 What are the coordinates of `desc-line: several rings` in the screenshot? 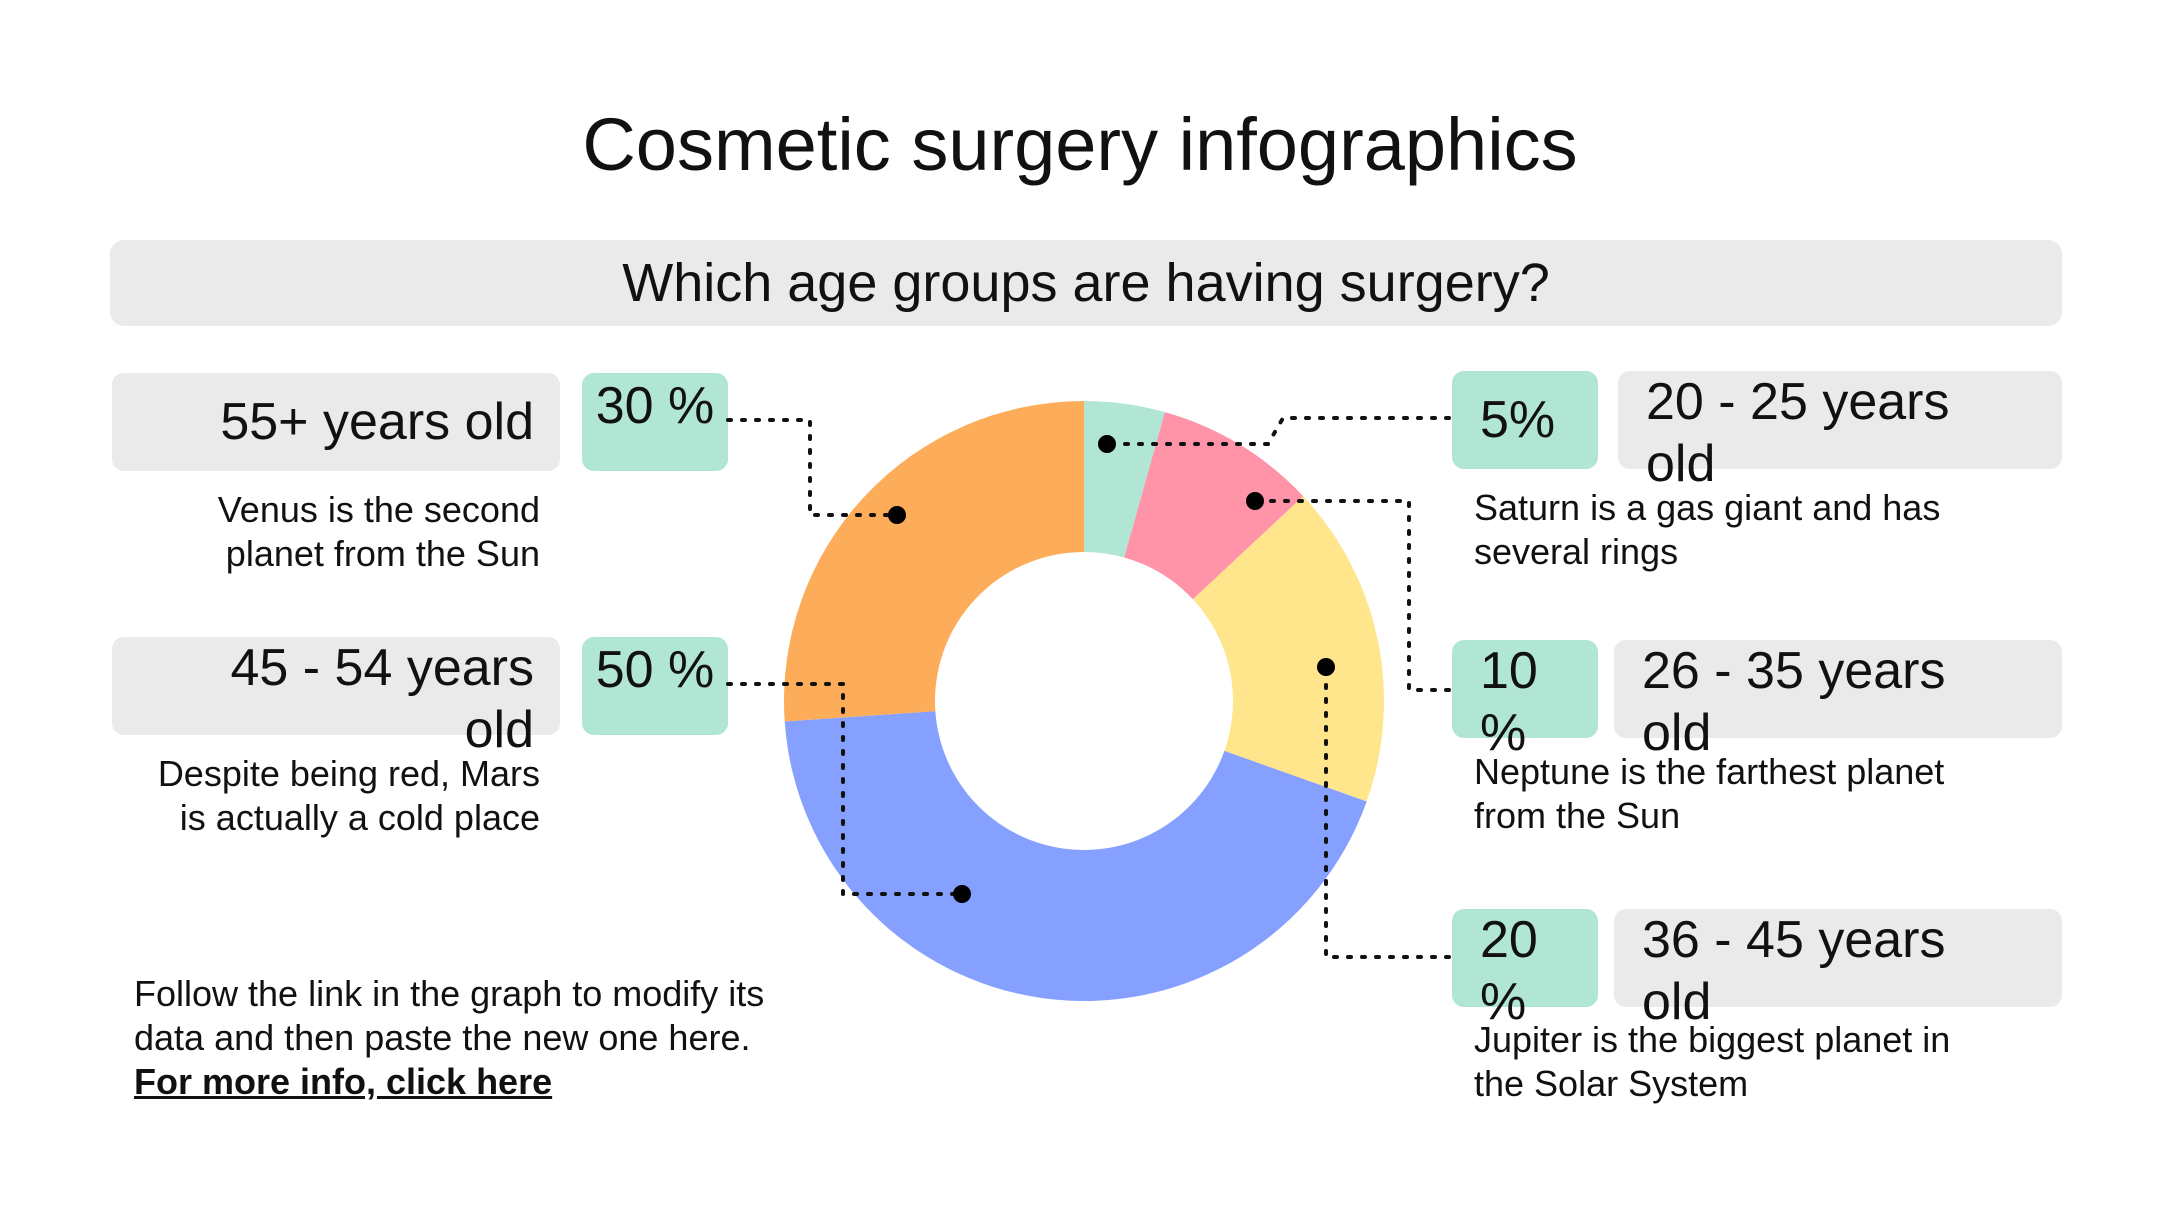 It's located at (1576, 551).